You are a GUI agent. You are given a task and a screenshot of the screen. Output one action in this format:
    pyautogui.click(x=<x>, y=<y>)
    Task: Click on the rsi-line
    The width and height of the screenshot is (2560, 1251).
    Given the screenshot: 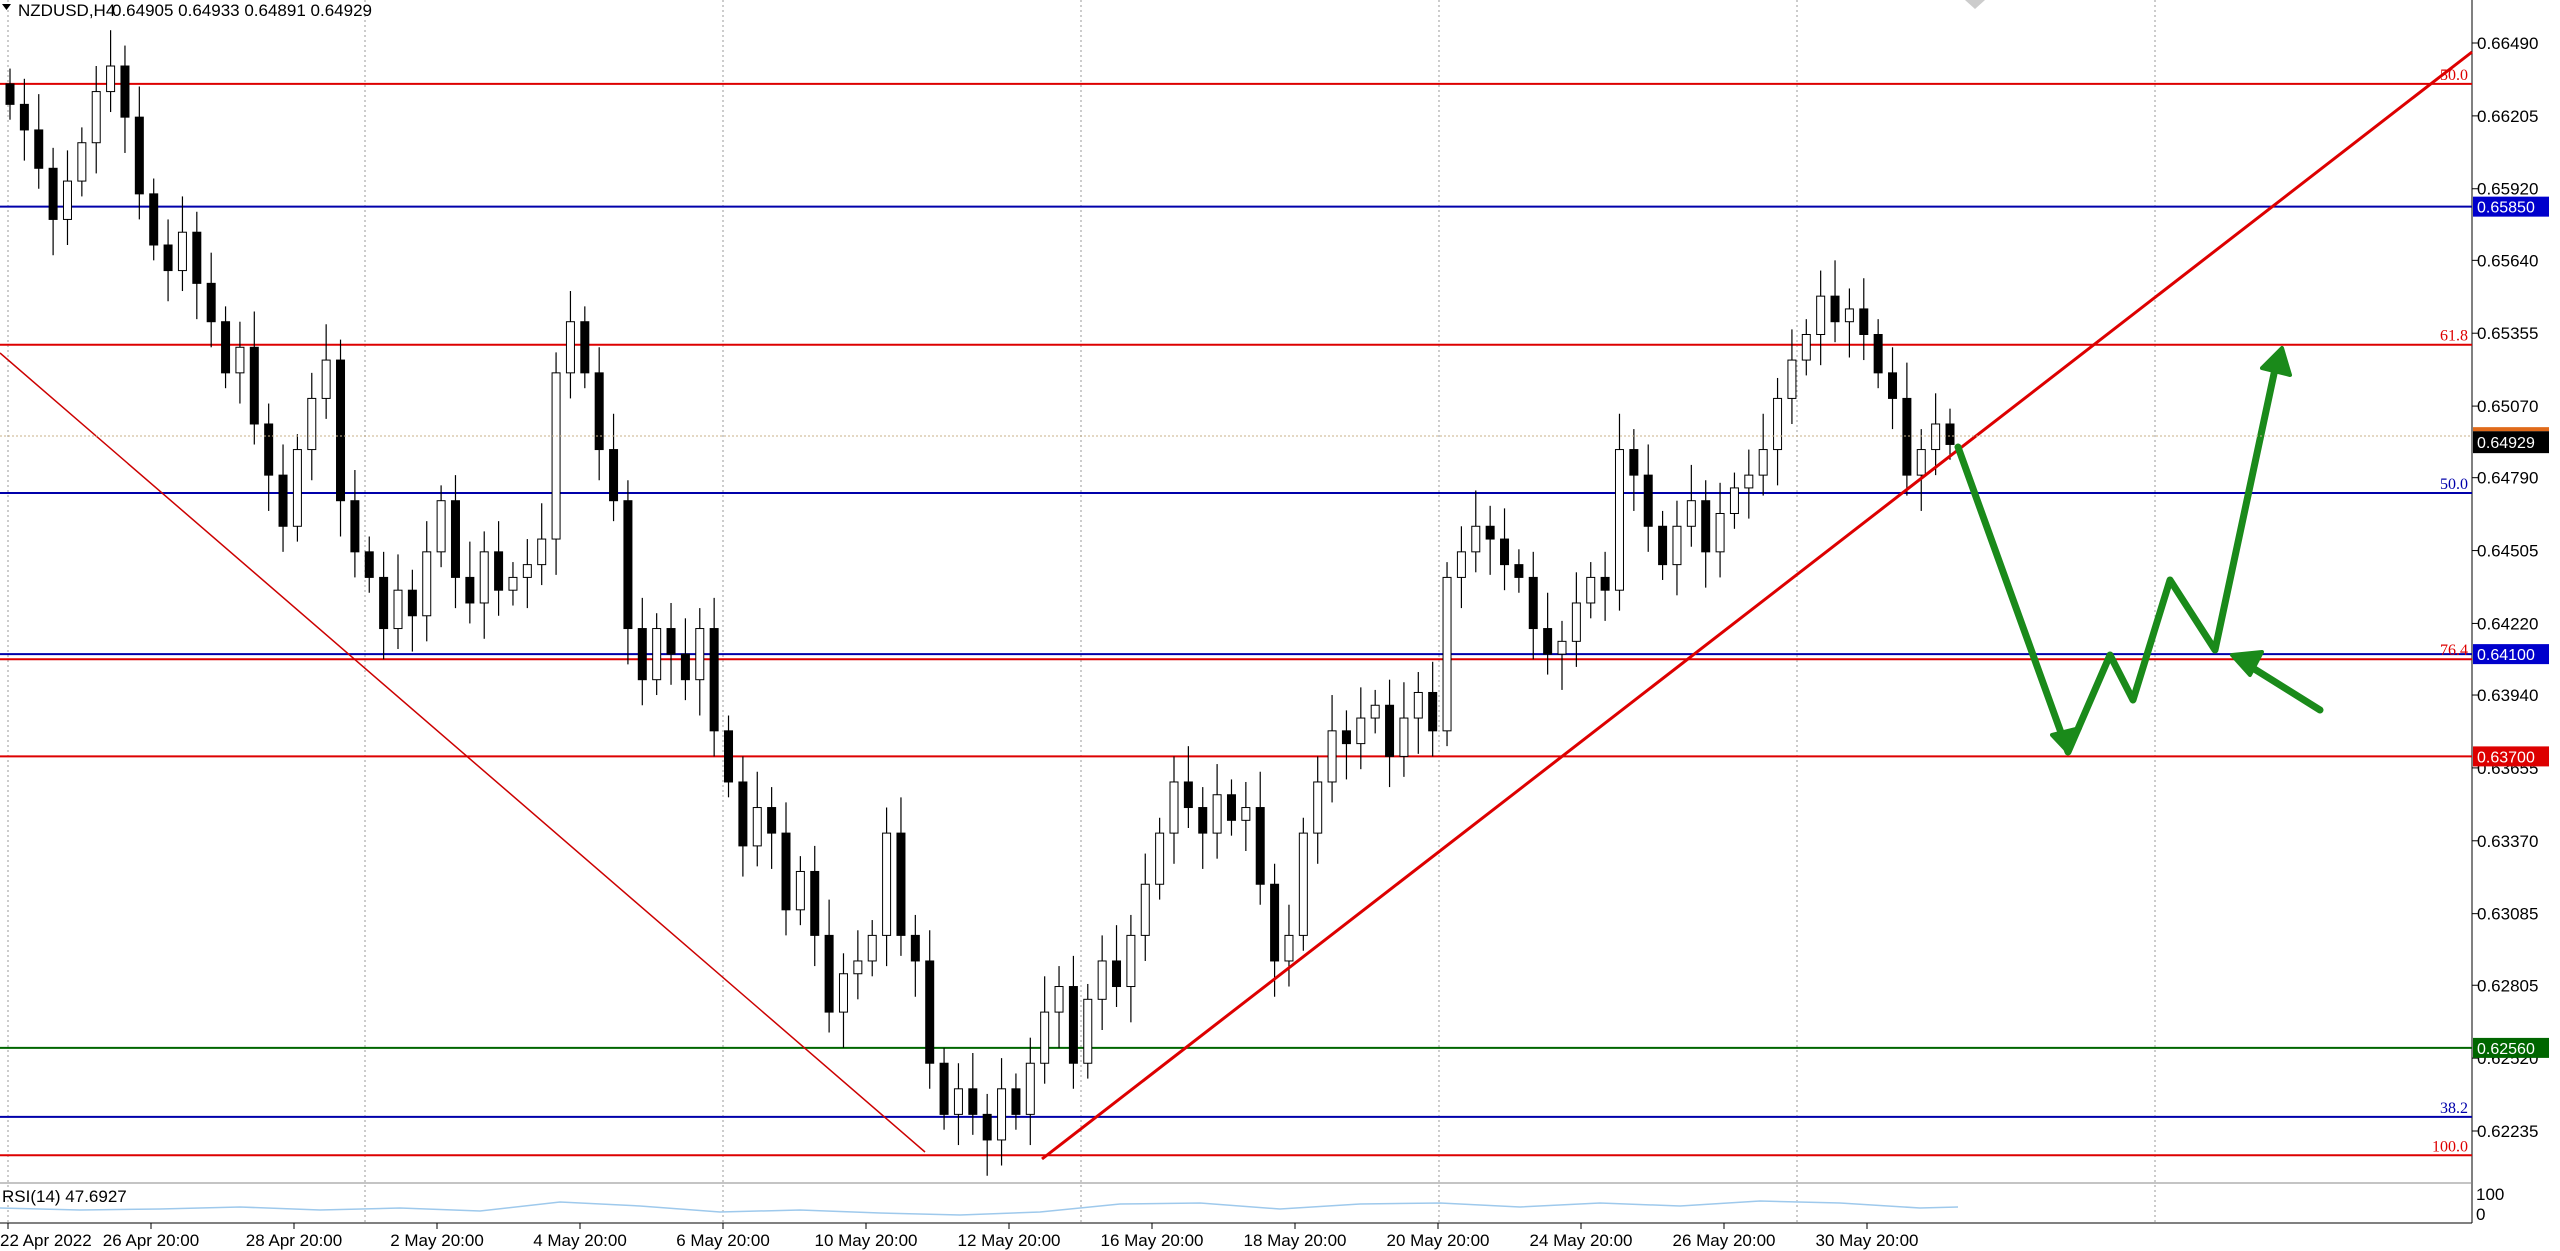 What is the action you would take?
    pyautogui.click(x=979, y=1208)
    